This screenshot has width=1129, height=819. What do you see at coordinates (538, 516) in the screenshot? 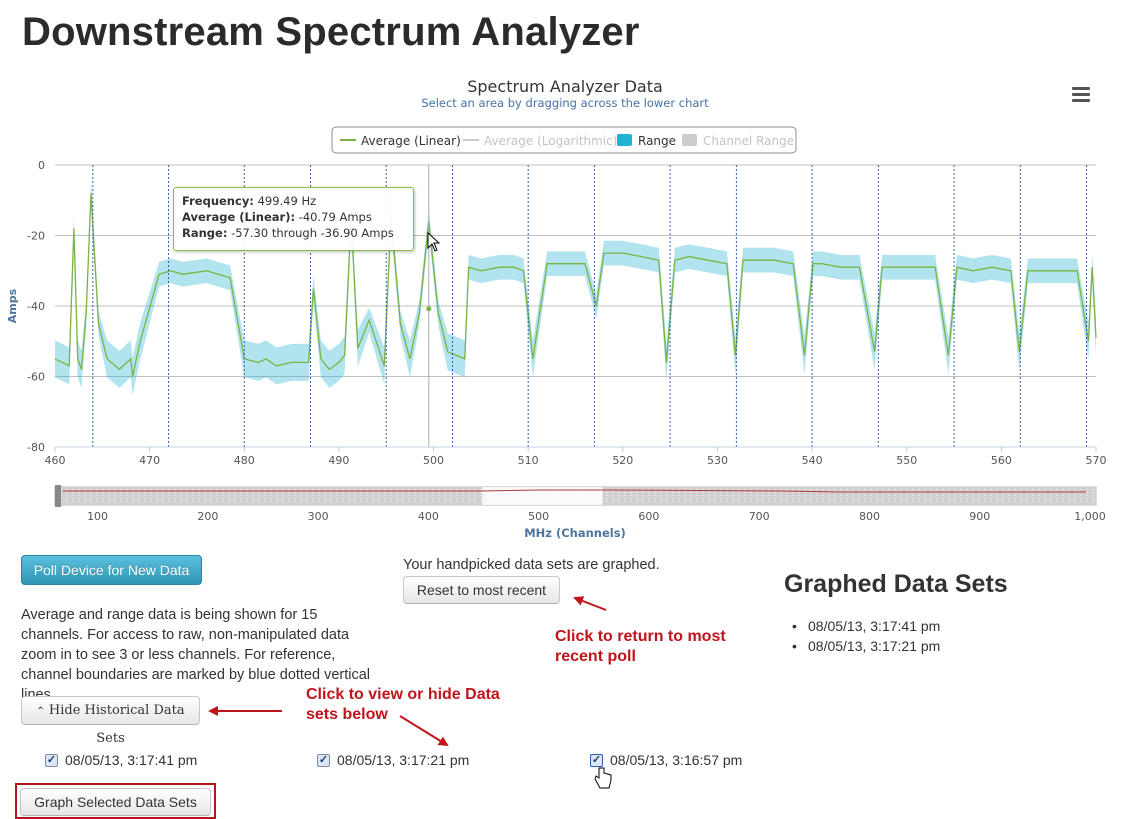
I see `navigator-tick-label: 500` at bounding box center [538, 516].